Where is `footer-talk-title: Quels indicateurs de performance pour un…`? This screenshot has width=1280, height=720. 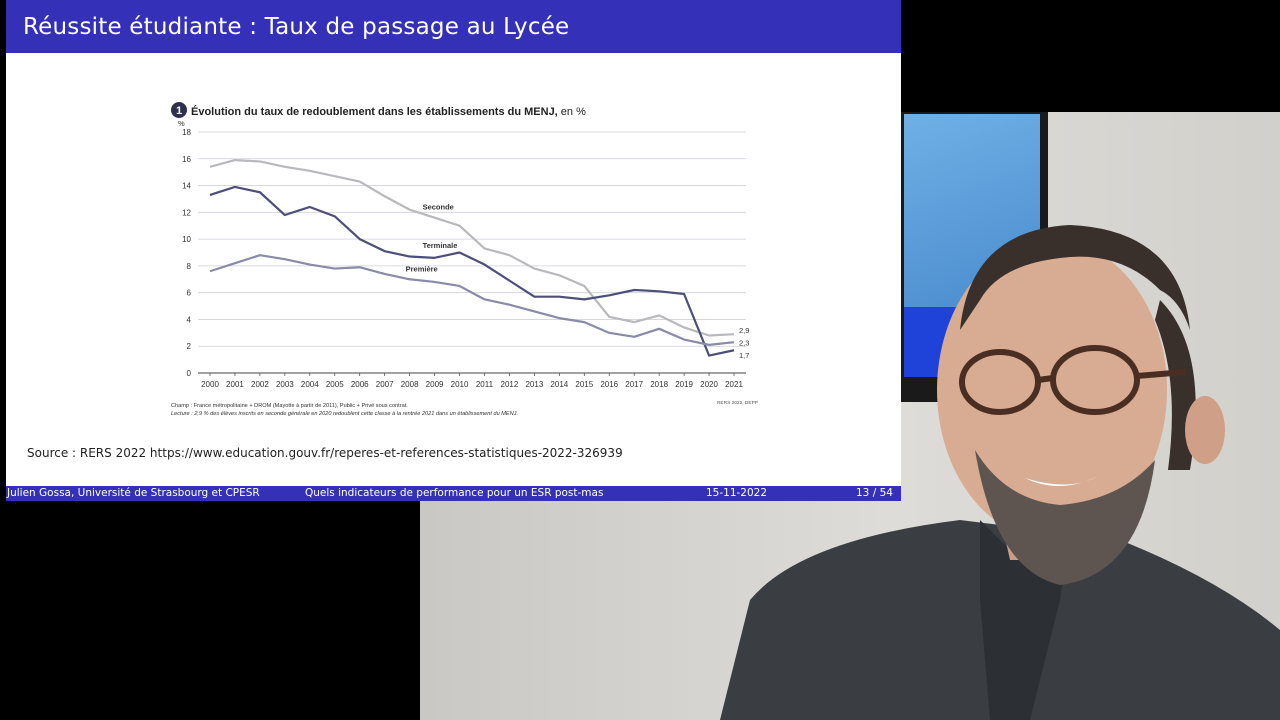 footer-talk-title: Quels indicateurs de performance pour un… is located at coordinates (454, 493).